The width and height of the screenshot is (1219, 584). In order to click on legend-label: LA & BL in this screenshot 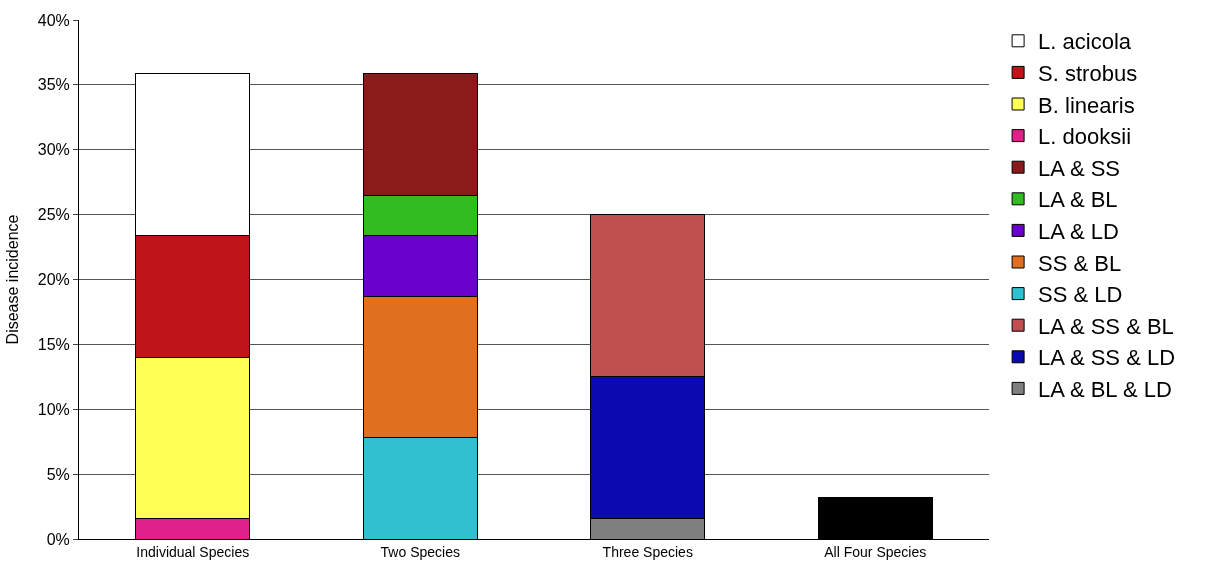, I will do `click(1078, 200)`.